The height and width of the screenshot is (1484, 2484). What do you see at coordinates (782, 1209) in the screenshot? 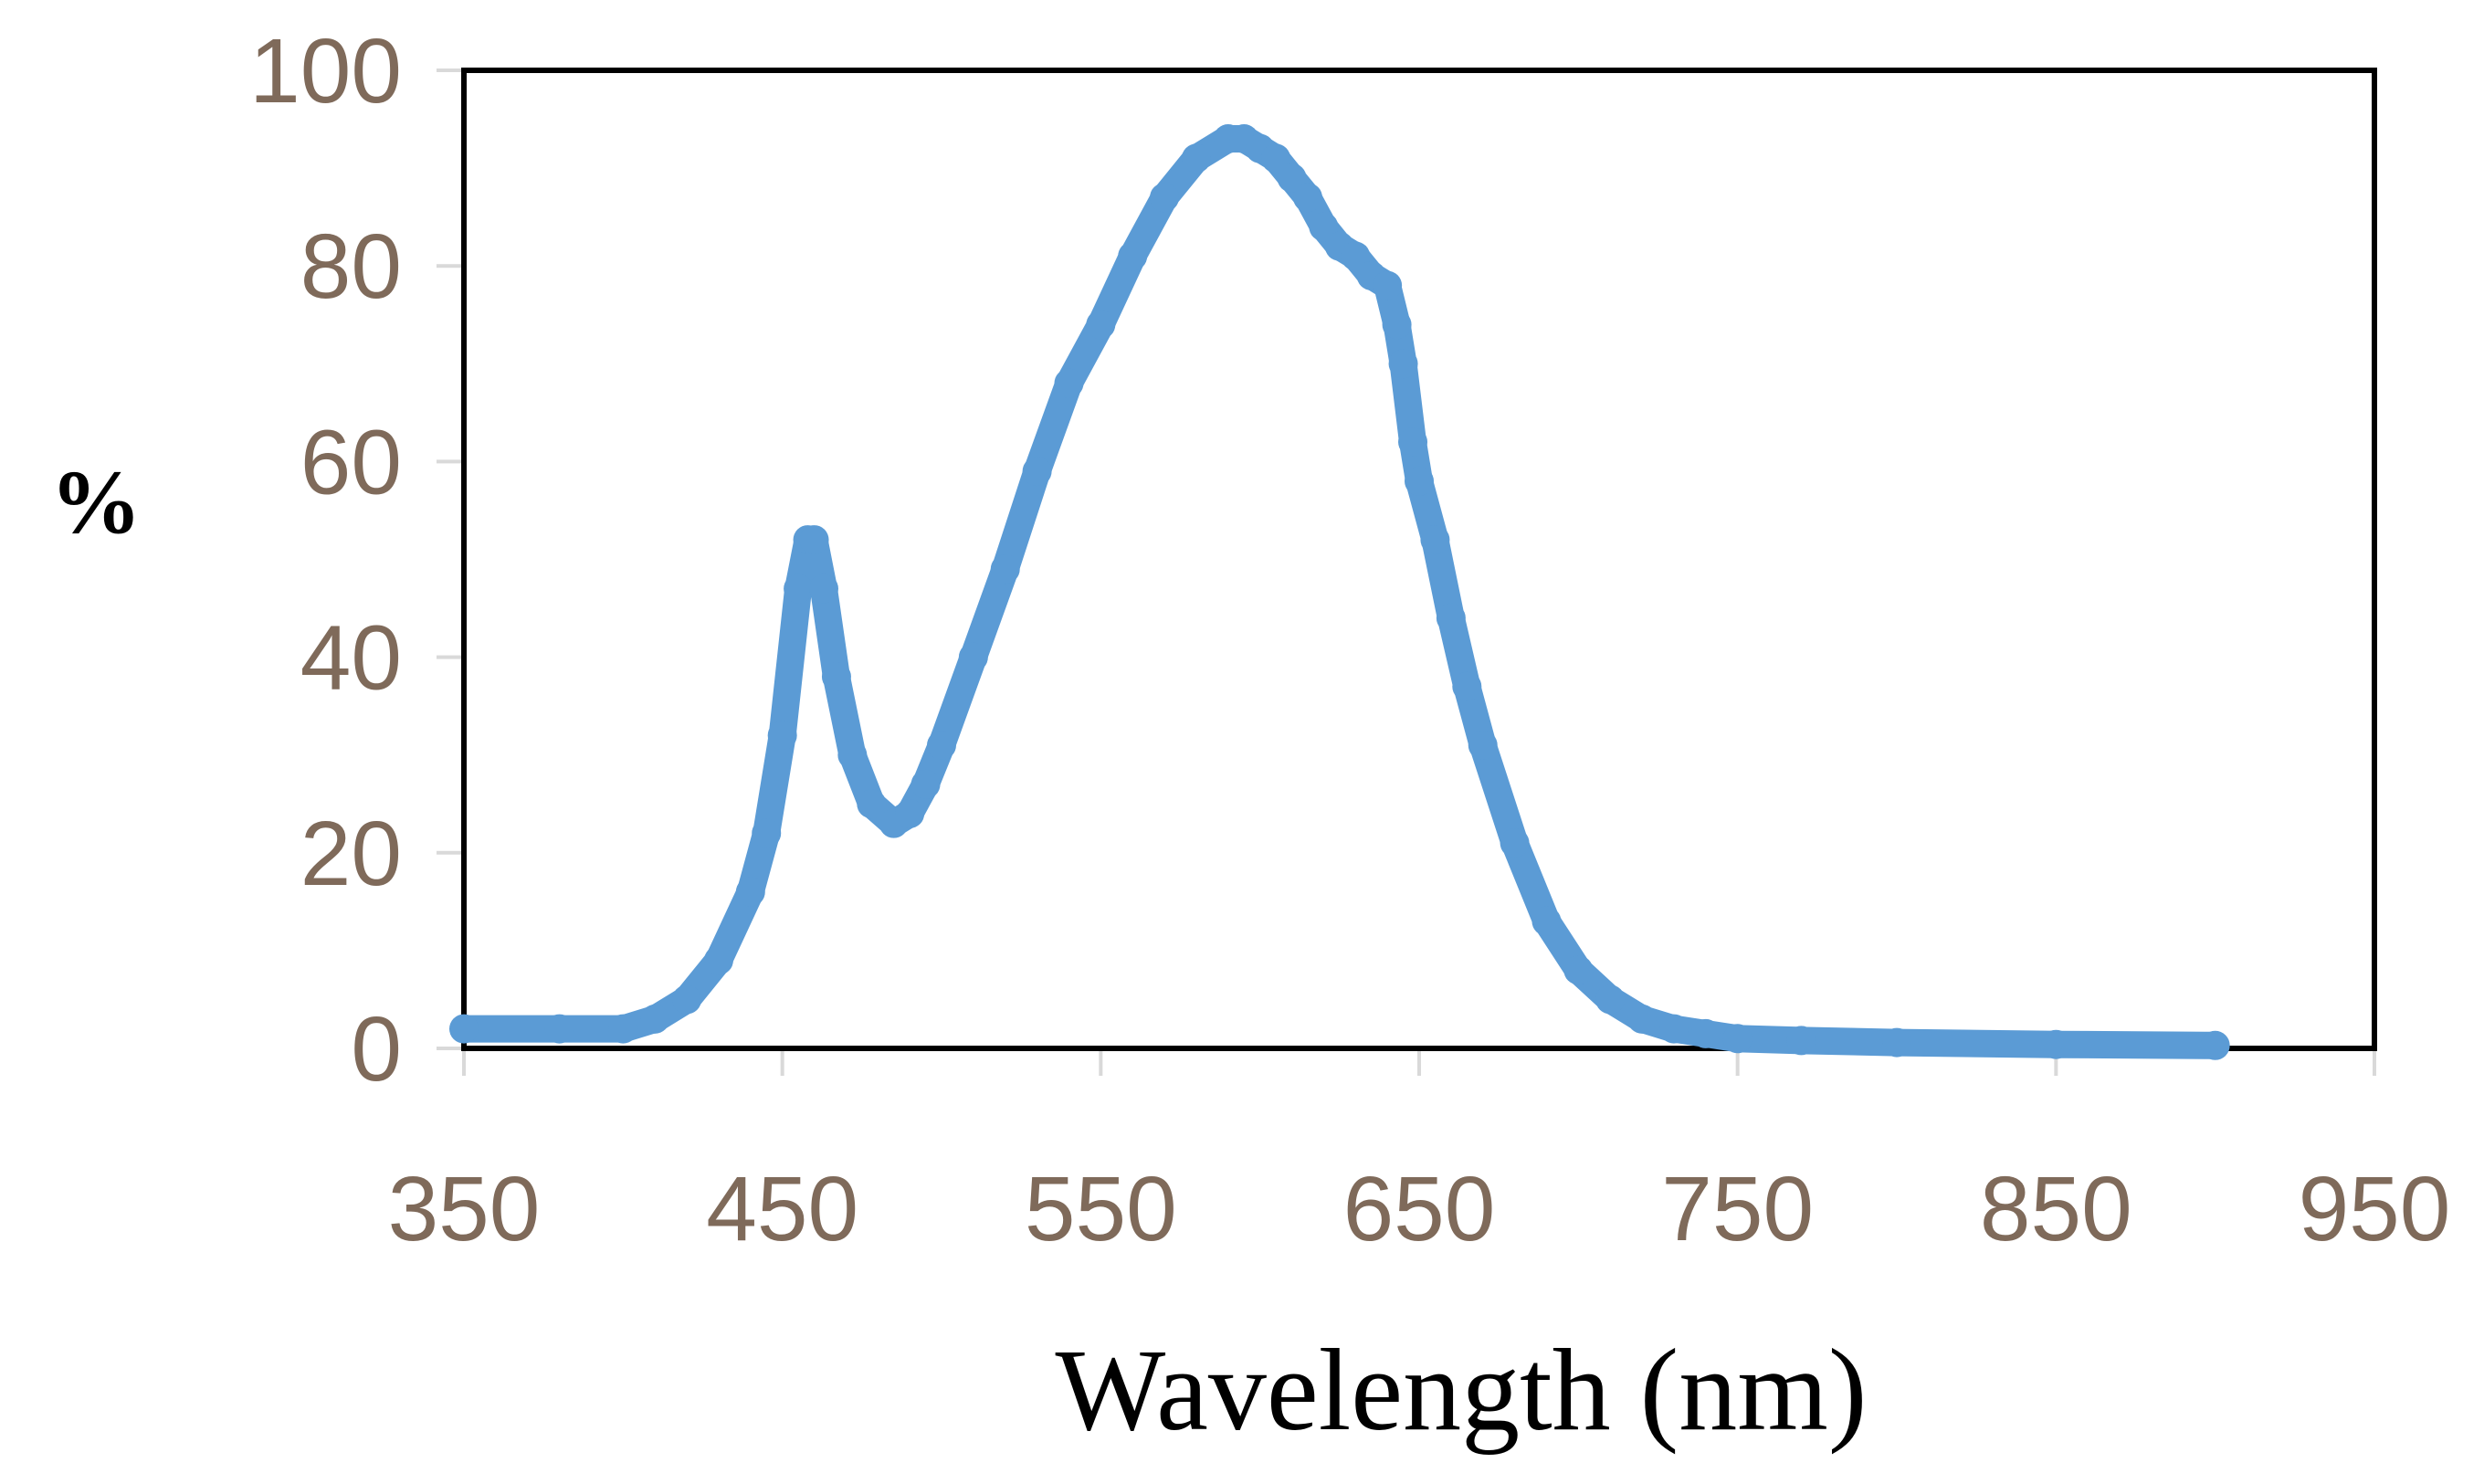
I see `x-tick-label: 450` at bounding box center [782, 1209].